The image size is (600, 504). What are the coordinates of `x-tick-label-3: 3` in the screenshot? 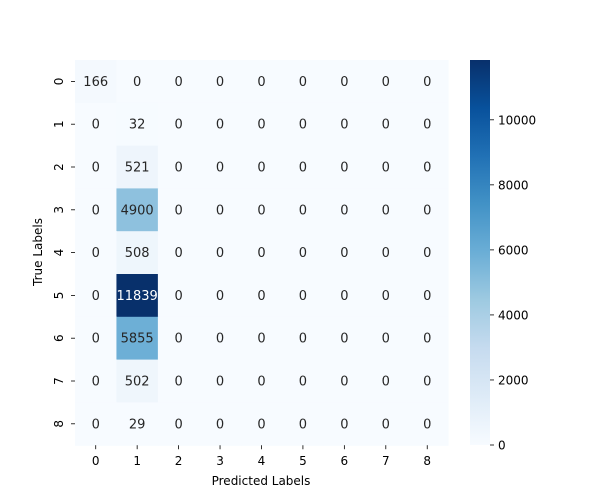 It's located at (220, 461).